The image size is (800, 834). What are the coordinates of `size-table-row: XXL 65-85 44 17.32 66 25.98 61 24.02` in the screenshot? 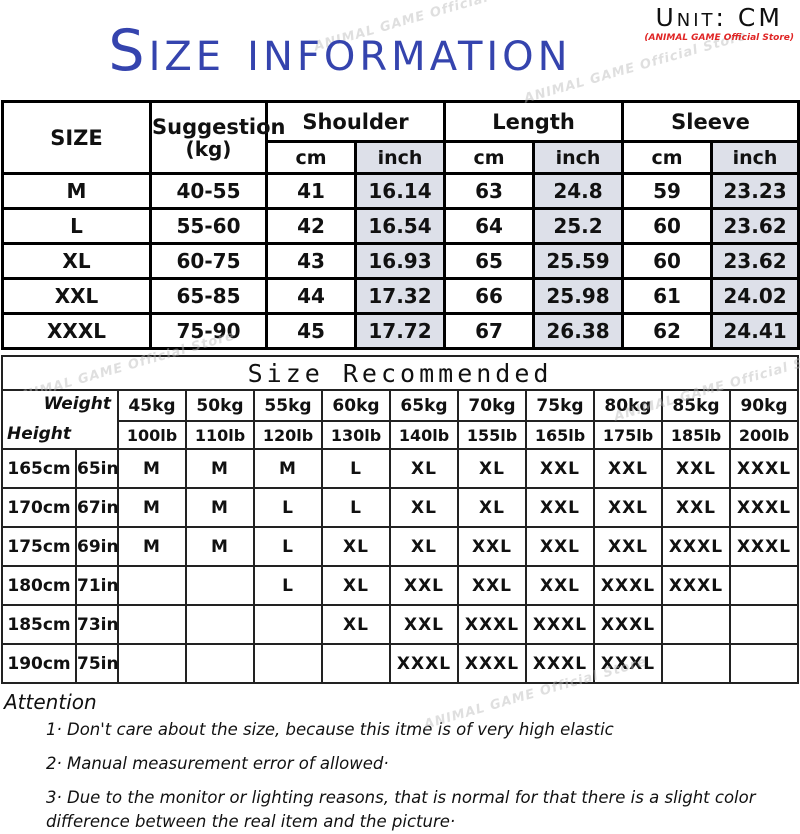 It's located at (400, 296).